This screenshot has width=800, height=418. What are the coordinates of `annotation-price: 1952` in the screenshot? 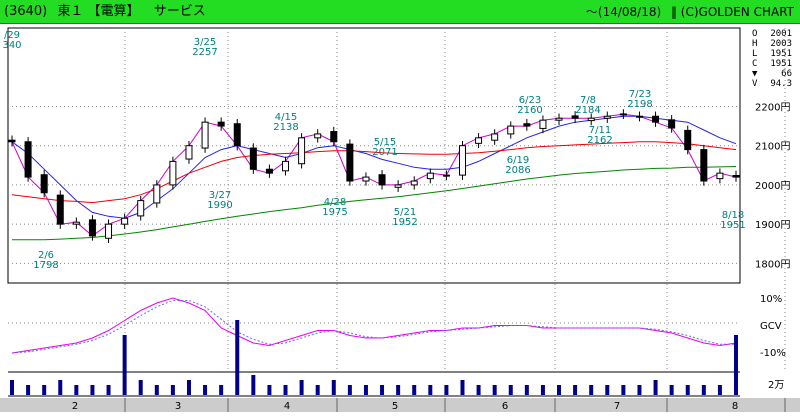 It's located at (404, 222).